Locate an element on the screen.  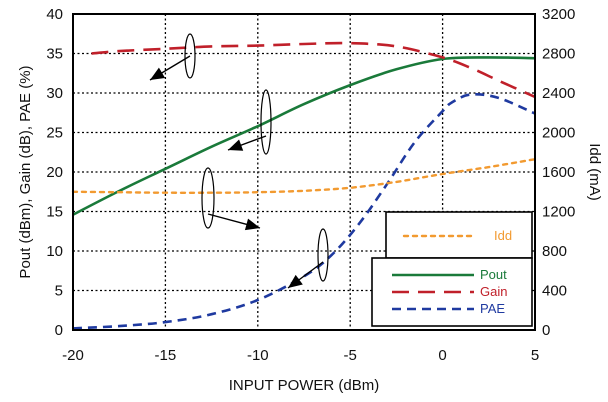
x-tick-label: 0 is located at coordinates (442, 355).